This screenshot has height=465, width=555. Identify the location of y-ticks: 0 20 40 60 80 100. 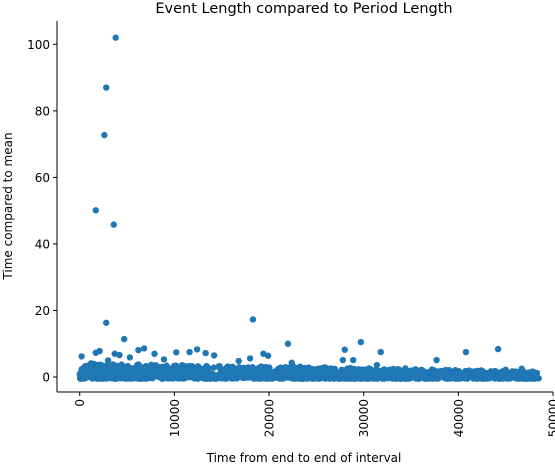
(42, 211).